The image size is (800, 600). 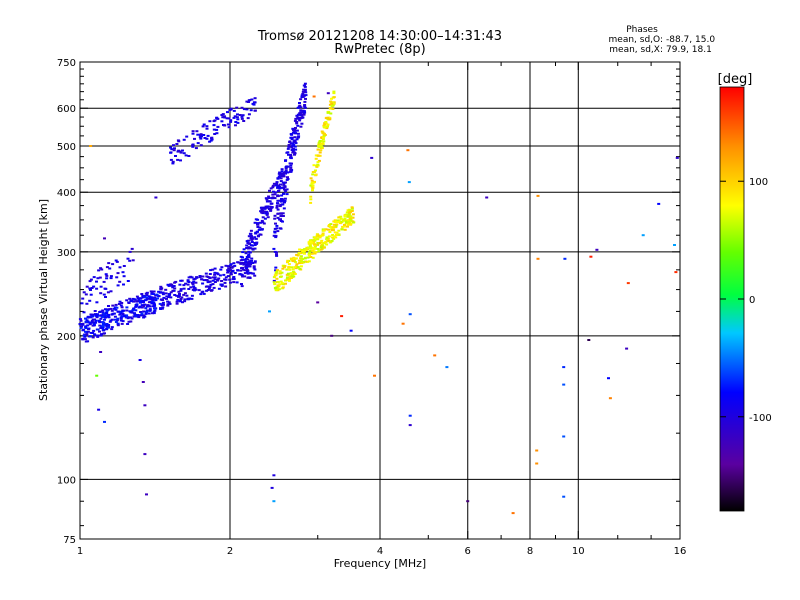 I want to click on colorbar-ticks: 100 0 -100, so click(x=746, y=300).